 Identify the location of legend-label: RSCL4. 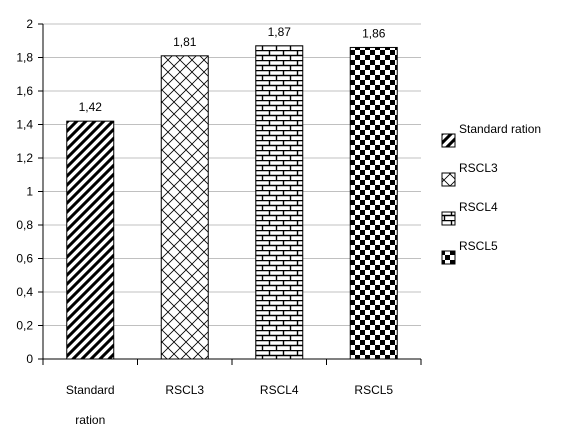
(478, 207).